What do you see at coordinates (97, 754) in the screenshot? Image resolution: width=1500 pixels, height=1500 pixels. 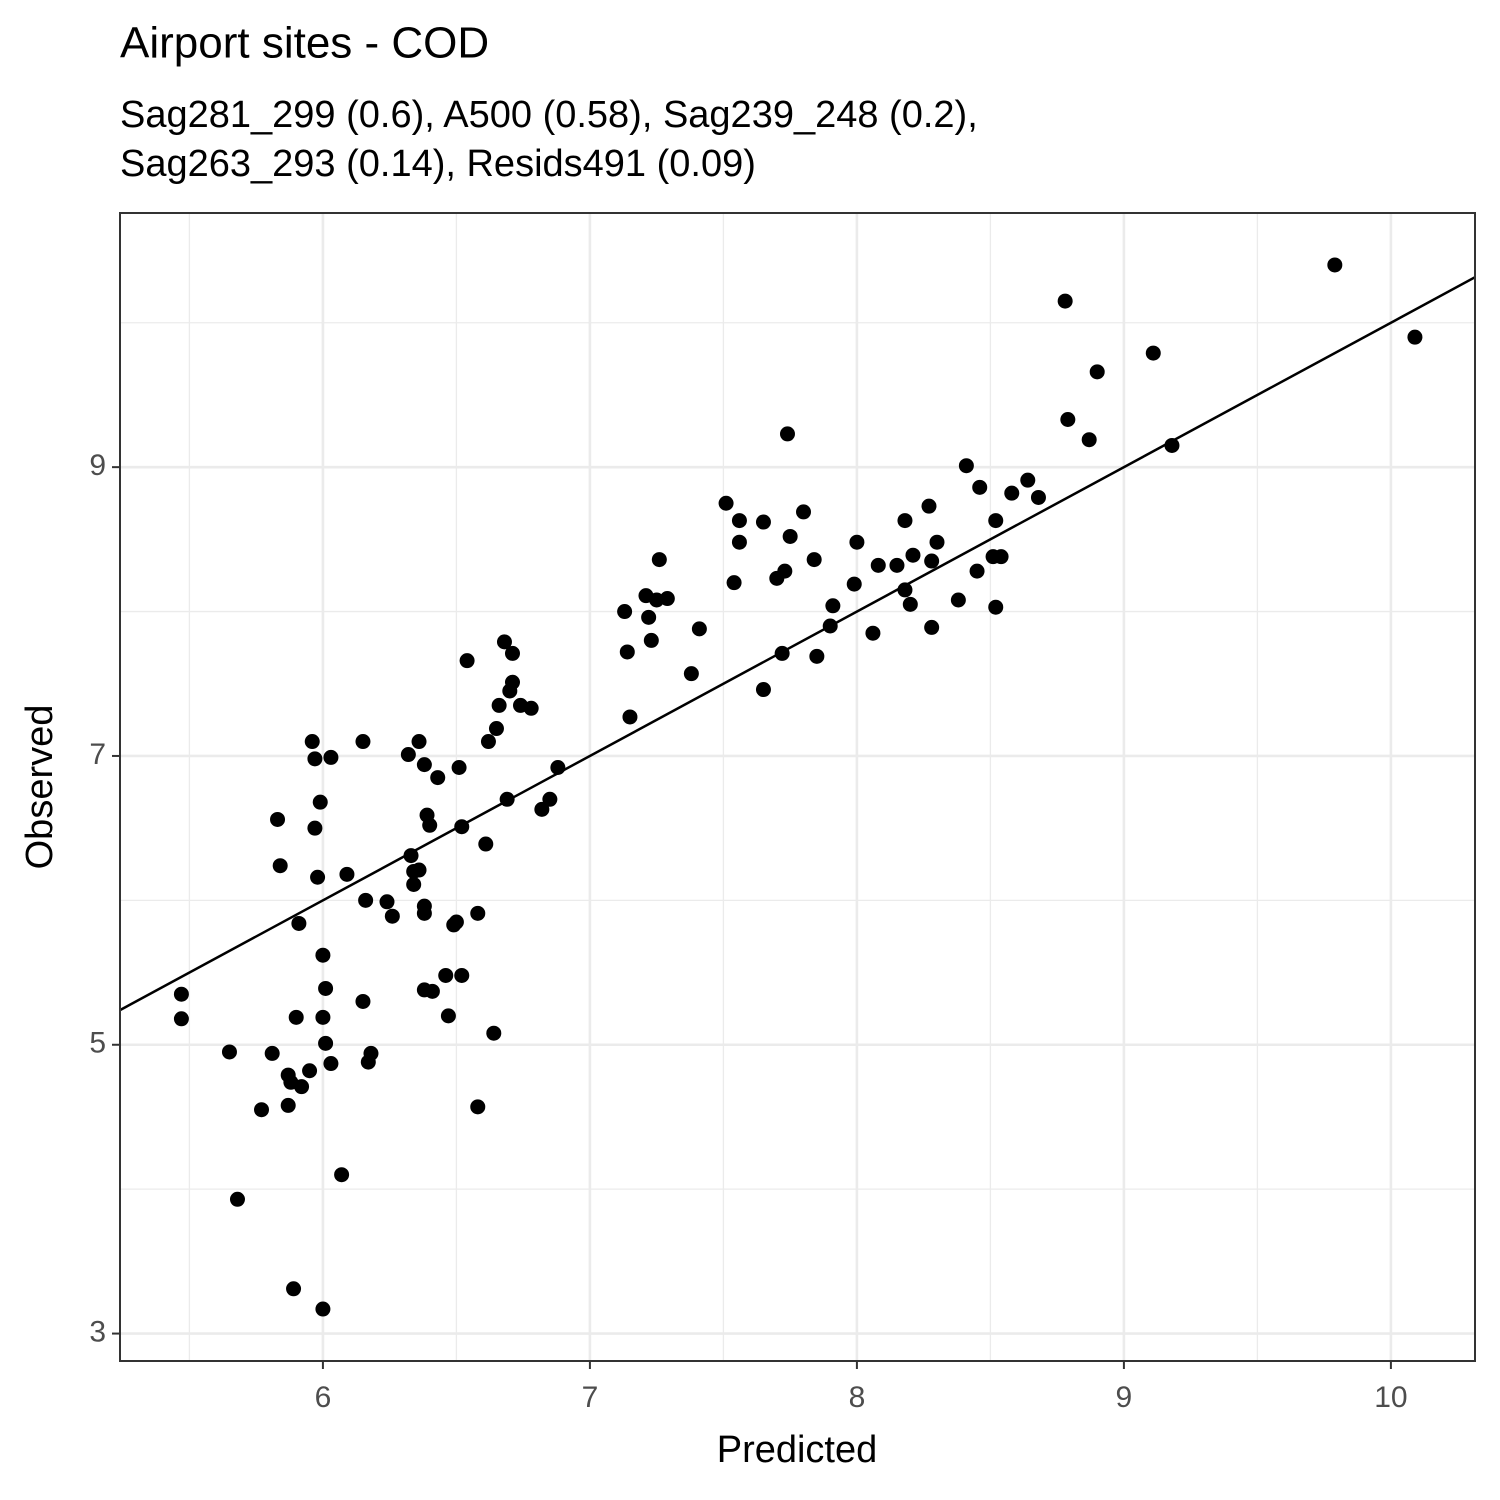 I see `y-tick-label: 7` at bounding box center [97, 754].